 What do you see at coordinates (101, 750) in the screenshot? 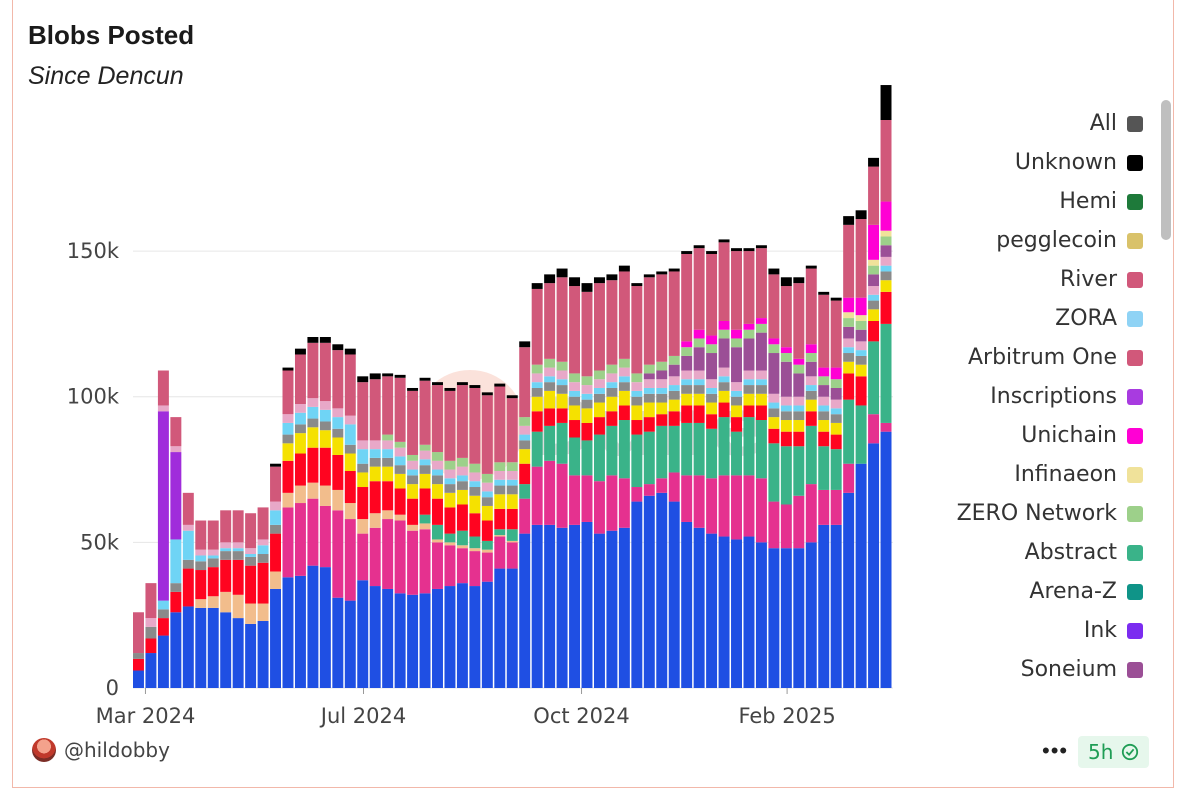
I see `author-link: @hildobby` at bounding box center [101, 750].